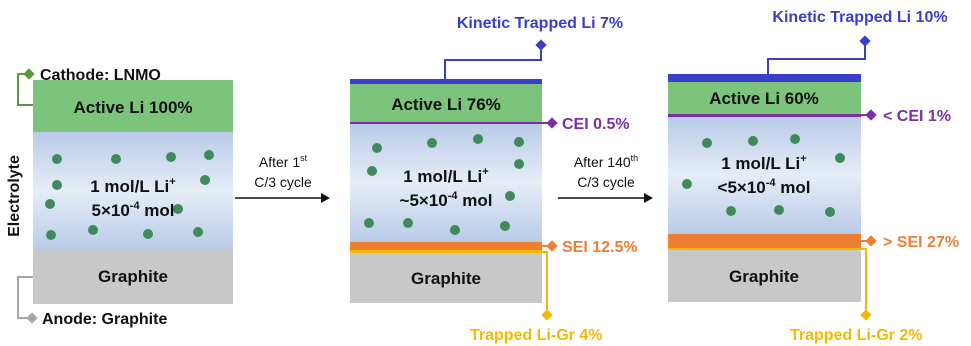 This screenshot has width=971, height=346. I want to click on arrow-140th-cycle: After 140th C/3 cycle, so click(605, 178).